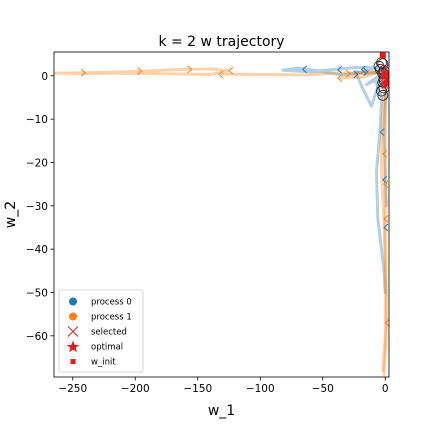 This screenshot has height=432, width=432. Describe the element at coordinates (221, 411) in the screenshot. I see `x-axis-label: w_1` at that location.